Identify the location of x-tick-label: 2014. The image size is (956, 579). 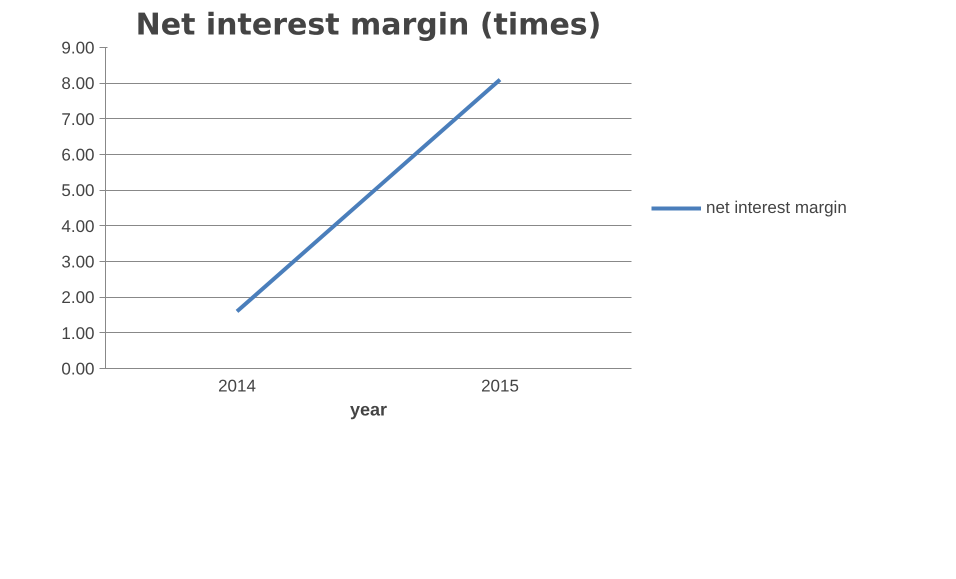
(237, 386).